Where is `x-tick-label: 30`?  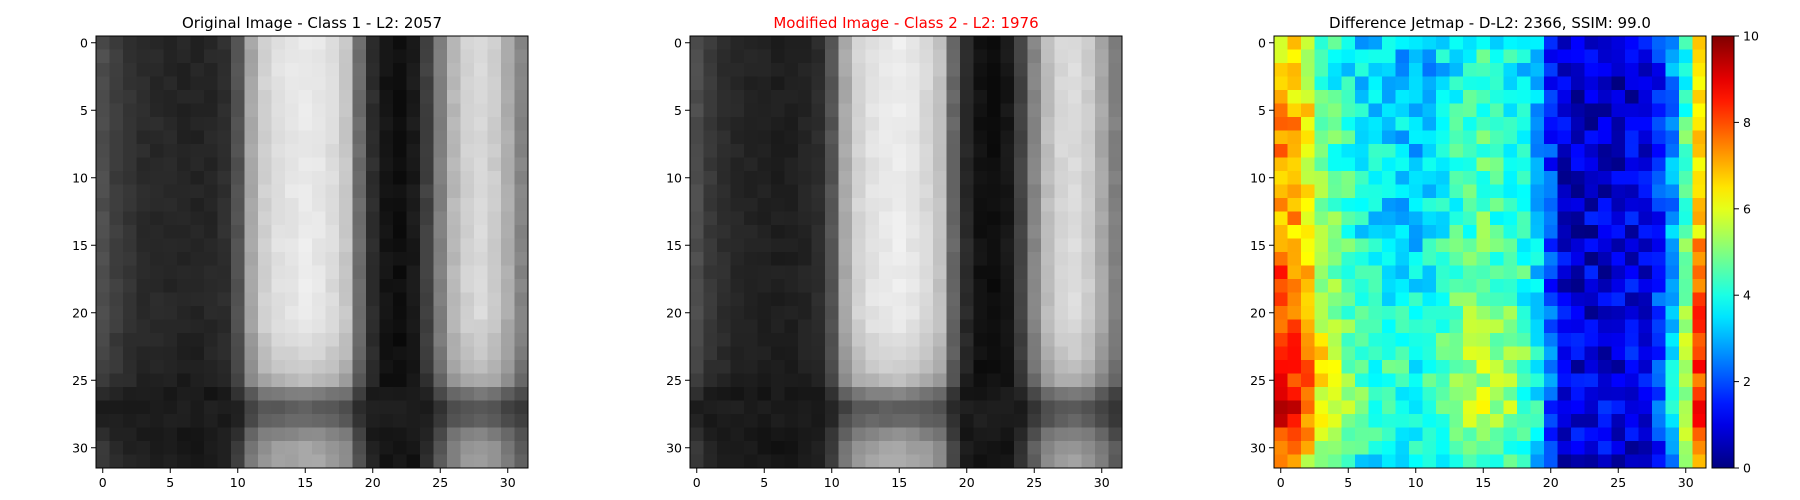 x-tick-label: 30 is located at coordinates (1686, 482).